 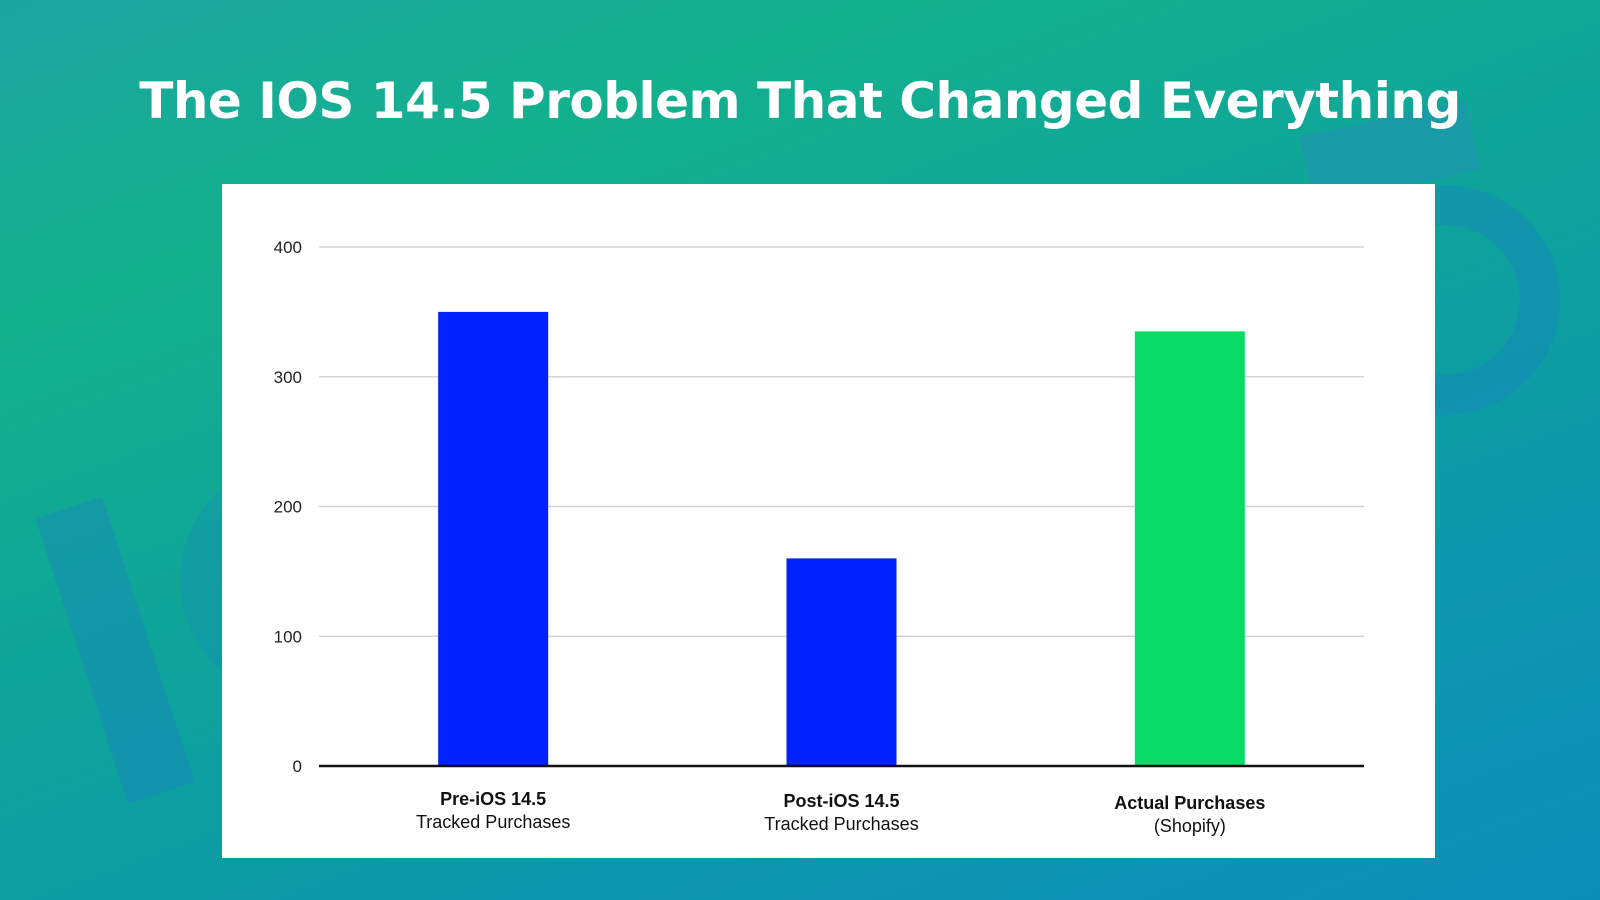 I want to click on x-category-label-line1: Pre-iOS 14.5, so click(x=493, y=799).